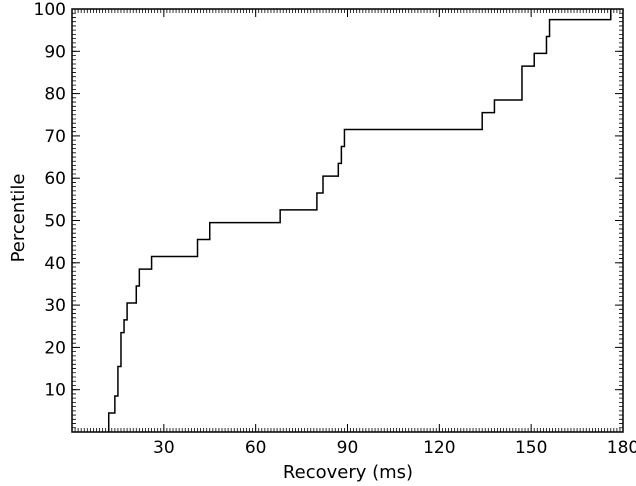 The image size is (636, 486). Describe the element at coordinates (348, 472) in the screenshot. I see `x-axis-label: Recovery (ms)` at that location.